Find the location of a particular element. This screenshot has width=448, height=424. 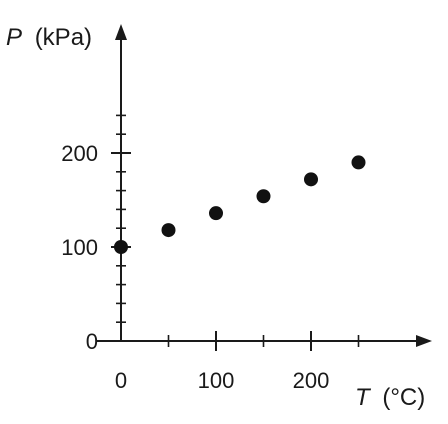

y-tick-label: 200 is located at coordinates (79, 153).